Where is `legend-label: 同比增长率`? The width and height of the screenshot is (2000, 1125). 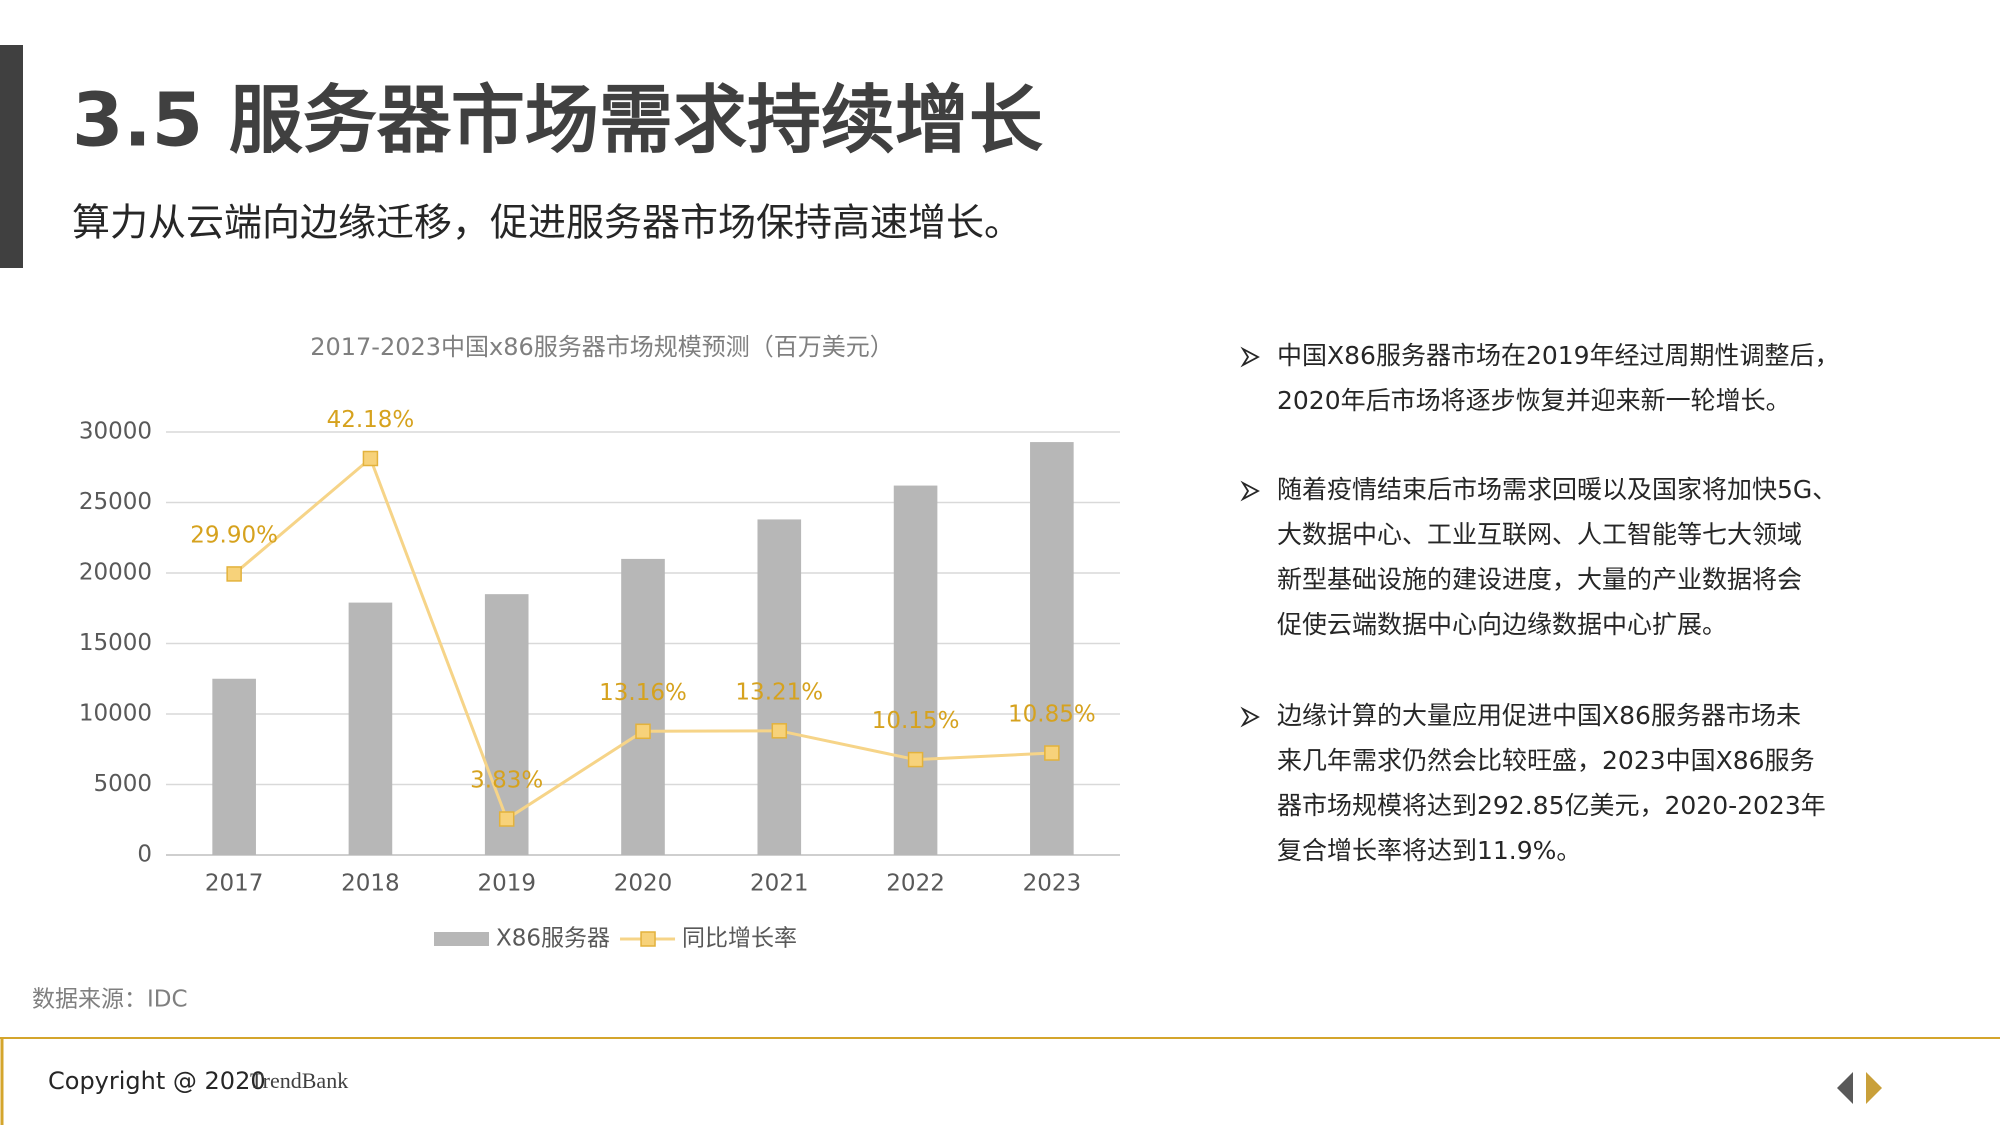 legend-label: 同比增长率 is located at coordinates (739, 939).